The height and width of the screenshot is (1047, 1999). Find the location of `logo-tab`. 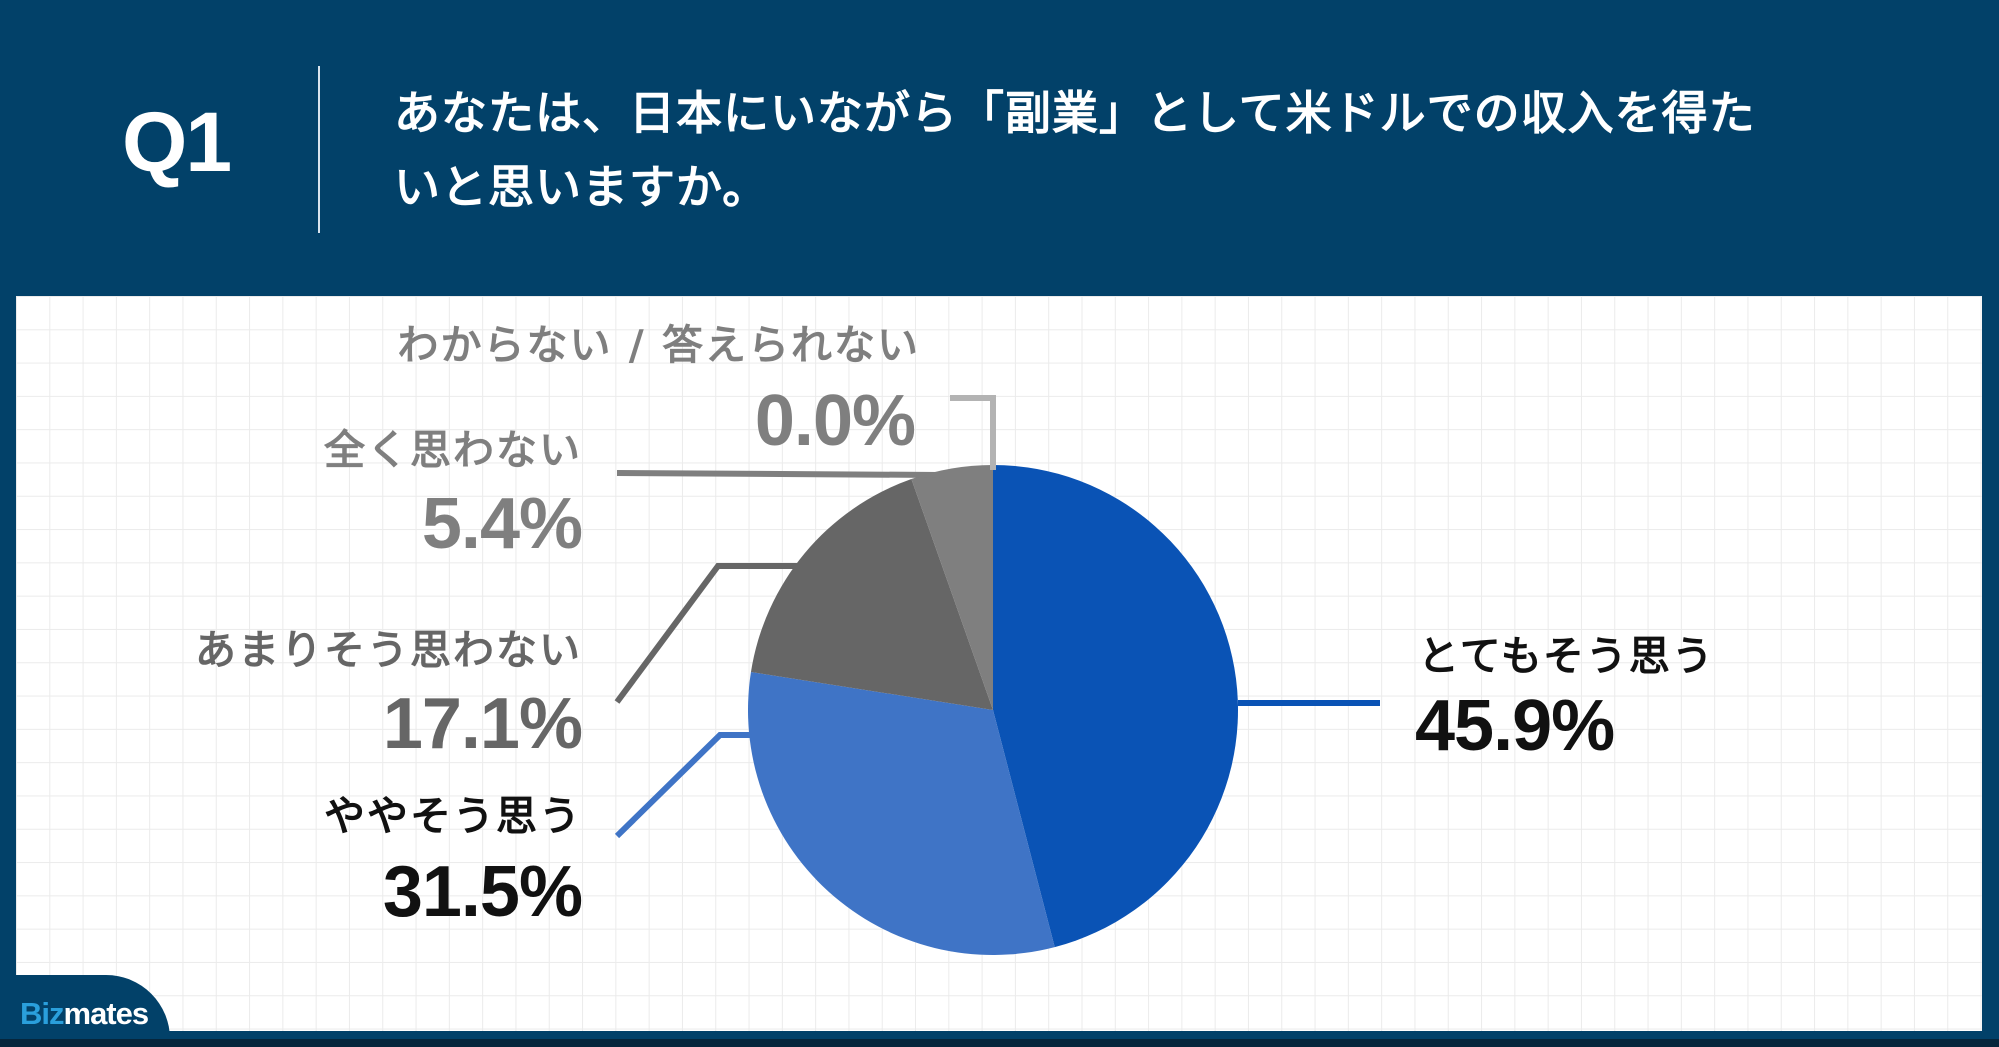

logo-tab is located at coordinates (85, 1007).